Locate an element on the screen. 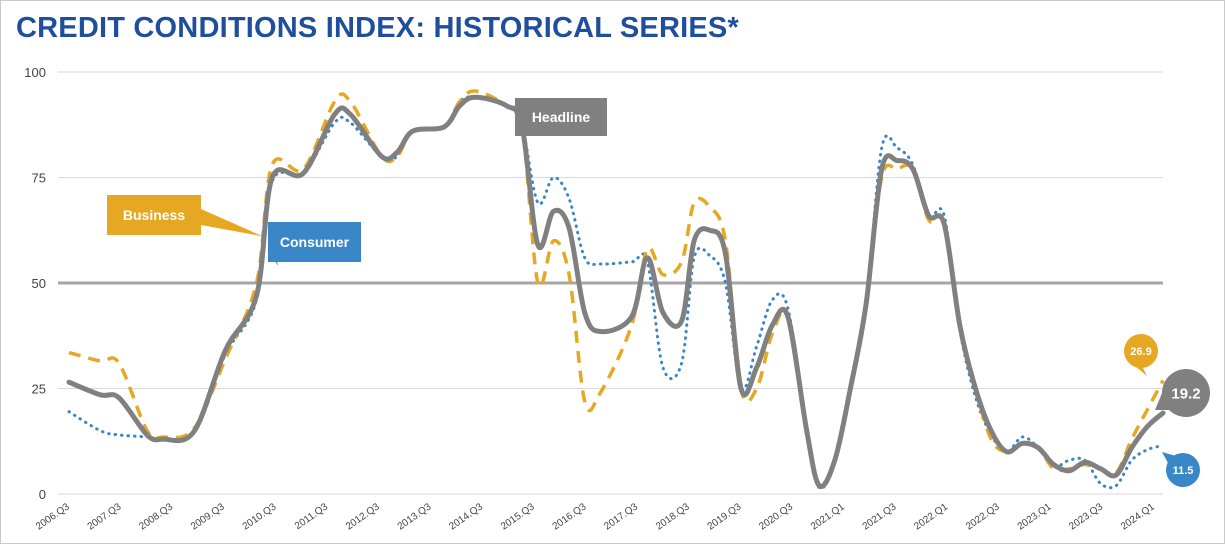 The width and height of the screenshot is (1225, 544). y-tick-label: 100 is located at coordinates (35, 72).